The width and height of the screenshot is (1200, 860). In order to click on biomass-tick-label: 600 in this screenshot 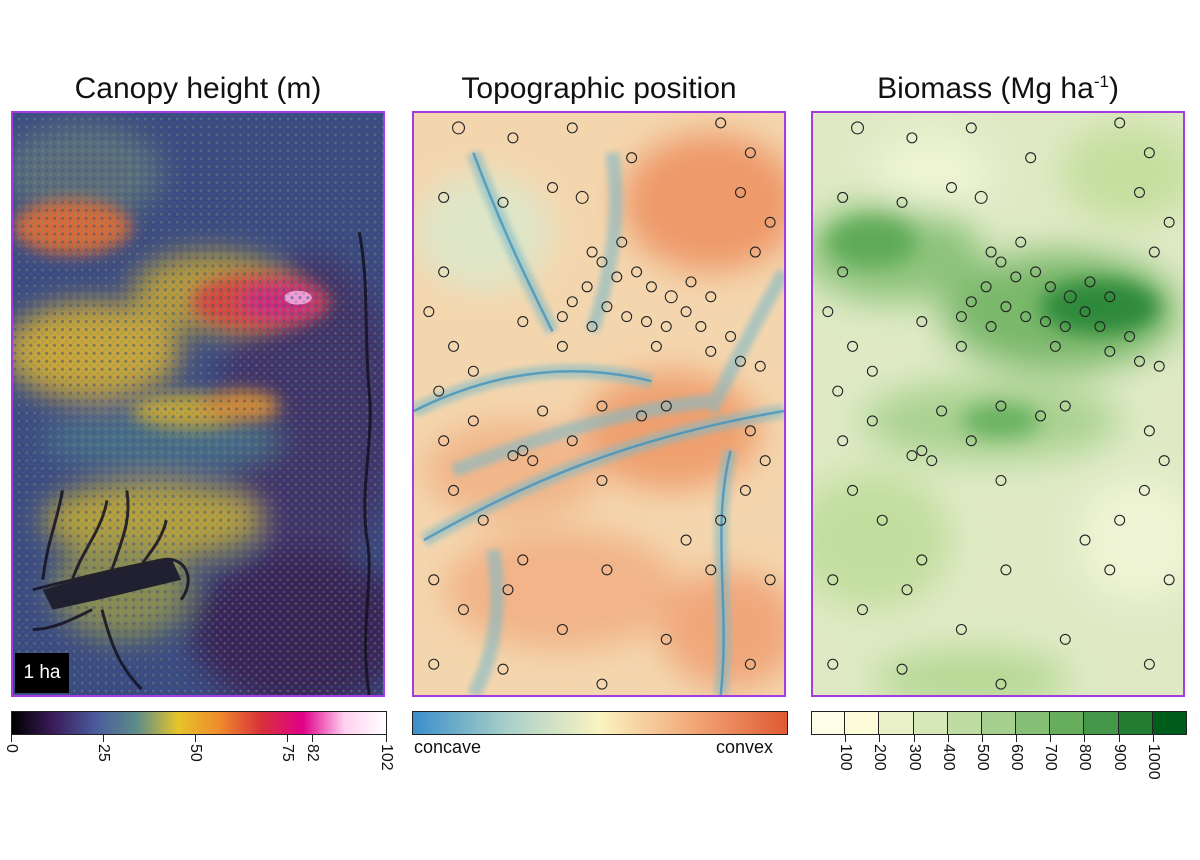, I will do `click(1017, 757)`.